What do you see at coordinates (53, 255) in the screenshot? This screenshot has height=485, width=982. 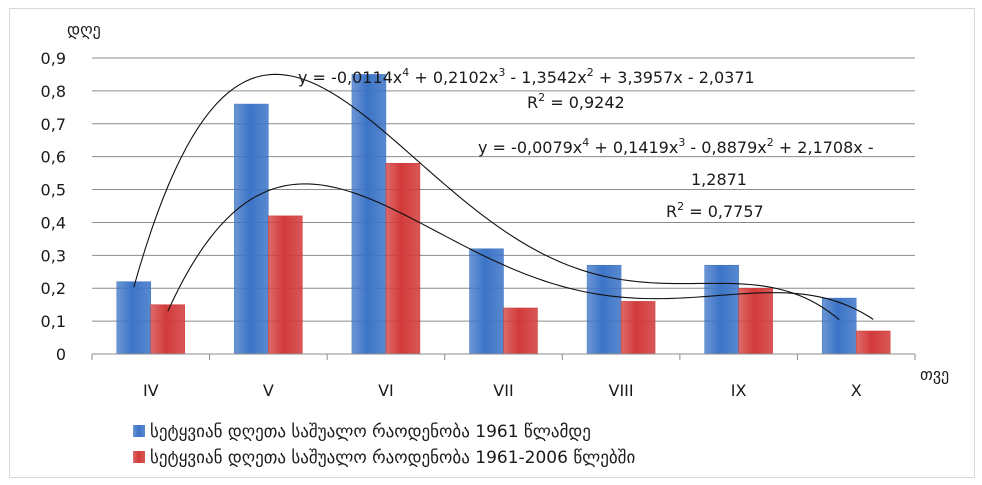 I see `y-tick-label: 0,3` at bounding box center [53, 255].